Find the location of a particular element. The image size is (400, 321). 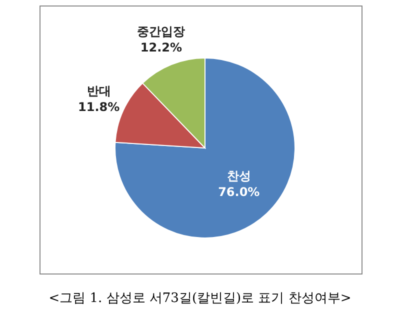

slice-label: 찬성 is located at coordinates (238, 176).